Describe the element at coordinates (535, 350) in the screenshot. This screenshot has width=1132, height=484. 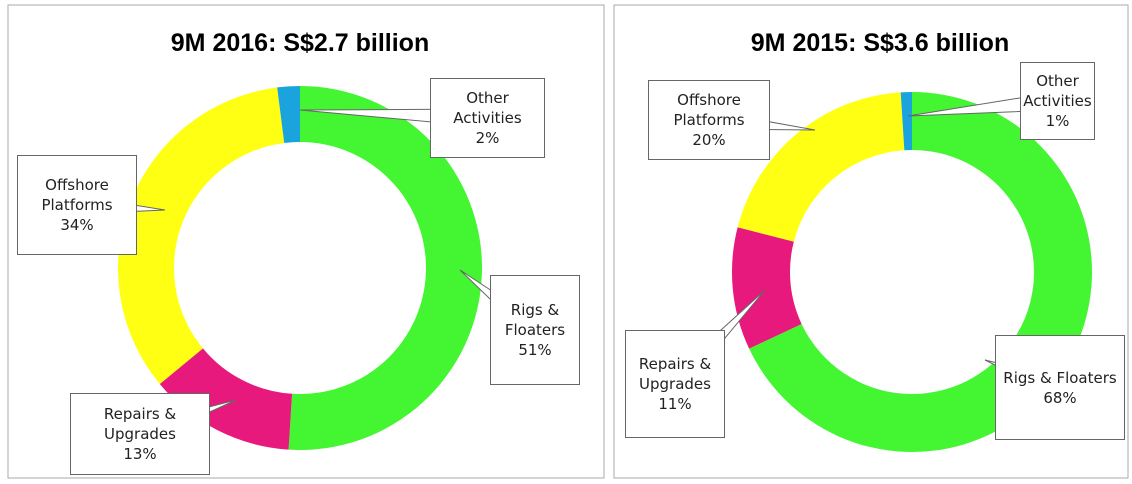
I see `label-text: 51%` at that location.